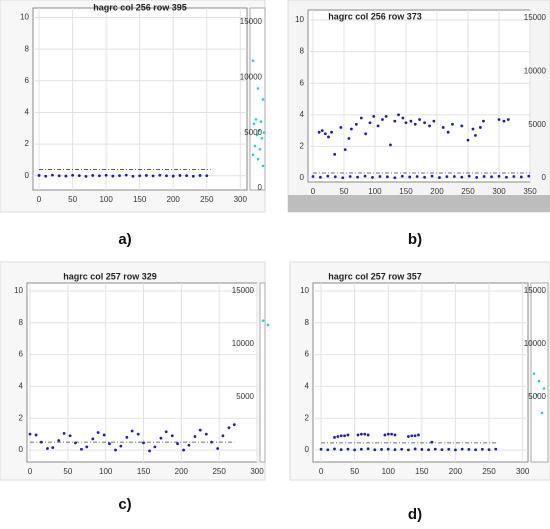 The height and width of the screenshot is (529, 550). Describe the element at coordinates (124, 239) in the screenshot. I see `panel-label: a)` at that location.